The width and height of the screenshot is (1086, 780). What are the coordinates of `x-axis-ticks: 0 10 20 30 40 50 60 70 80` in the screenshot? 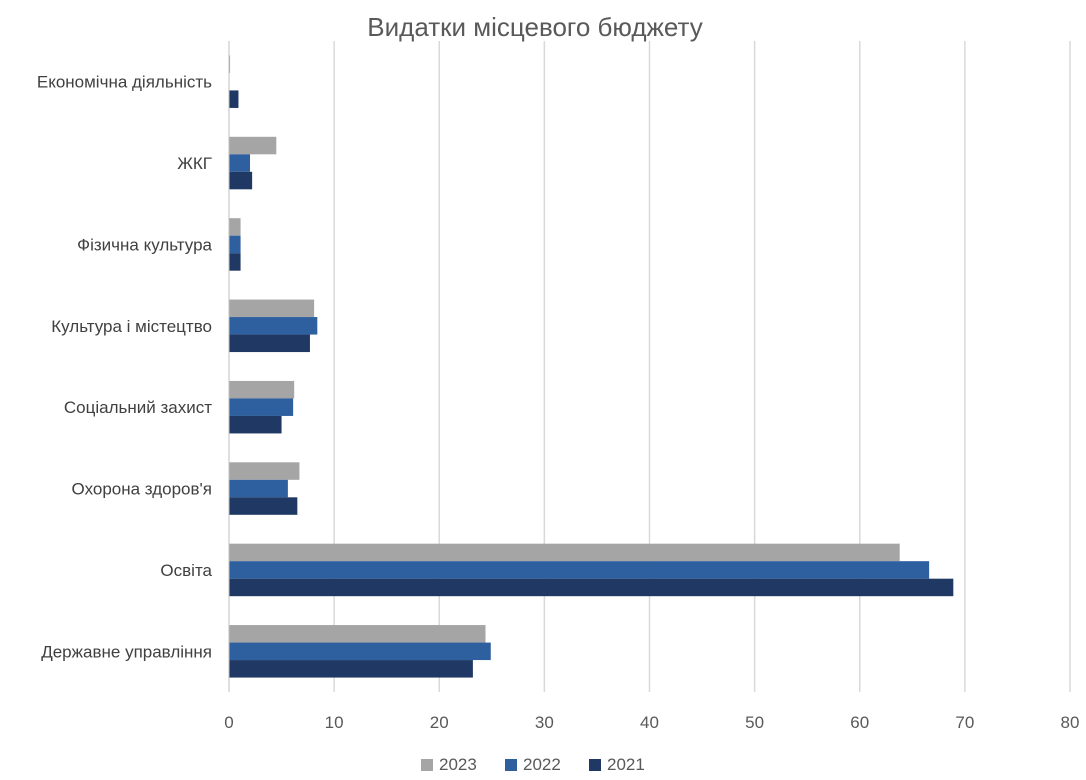 It's located at (651, 722).